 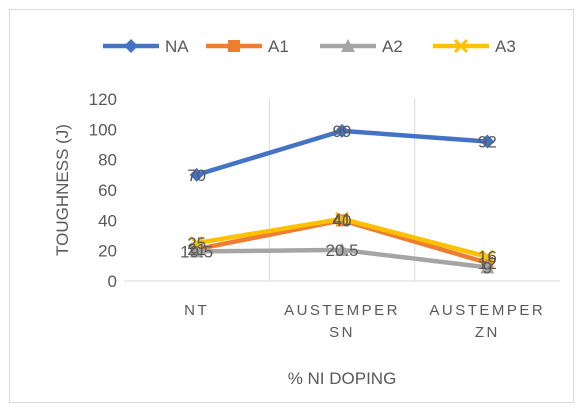 I want to click on legend-label-a3: A3, so click(x=505, y=46).